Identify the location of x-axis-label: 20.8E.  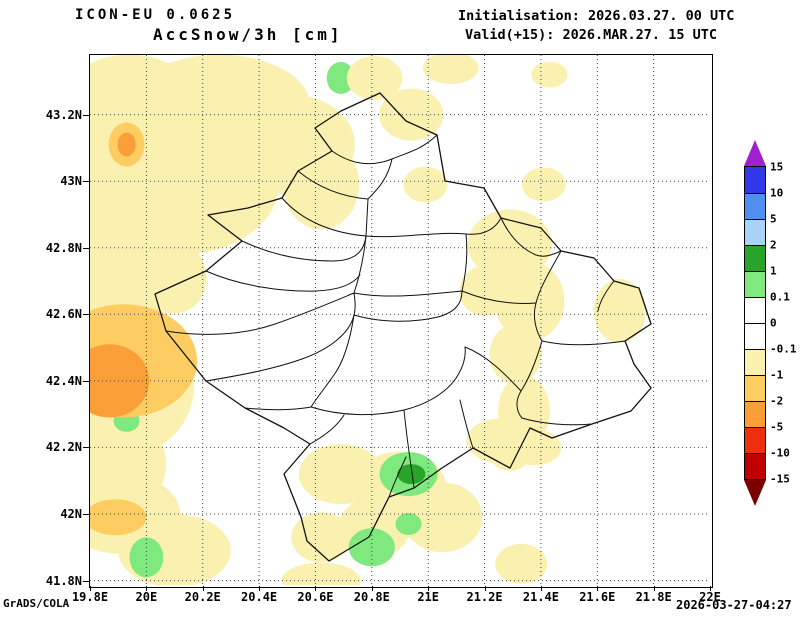
(371, 597).